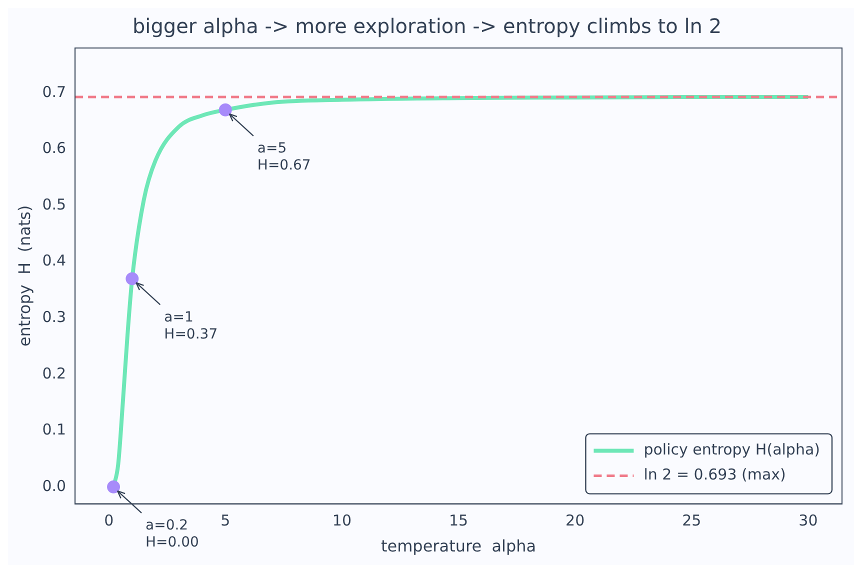 The height and width of the screenshot is (573, 862). What do you see at coordinates (54, 91) in the screenshot?
I see `y-tick-label: 0.7` at bounding box center [54, 91].